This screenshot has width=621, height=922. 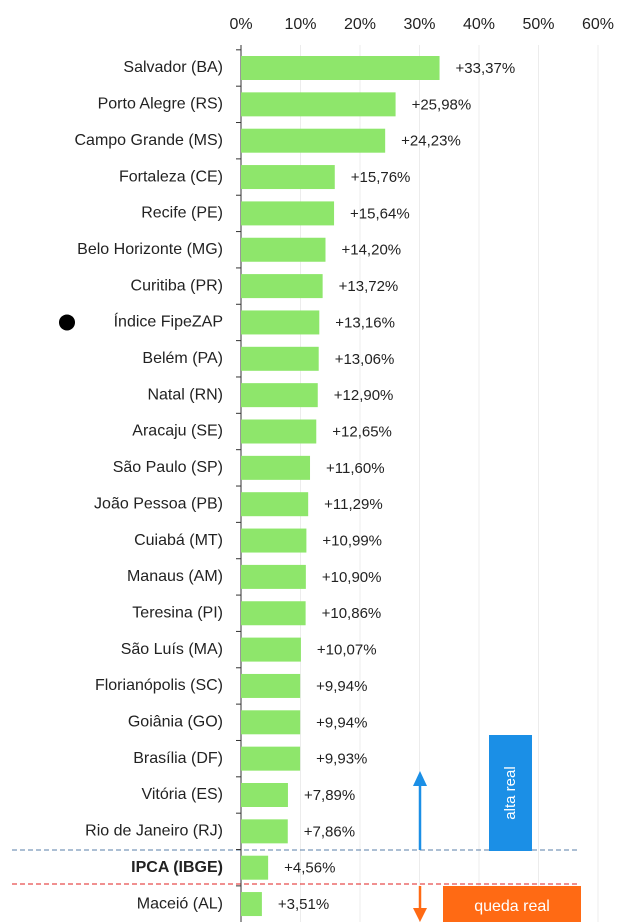 What do you see at coordinates (352, 577) in the screenshot?
I see `value-label: +10,90%` at bounding box center [352, 577].